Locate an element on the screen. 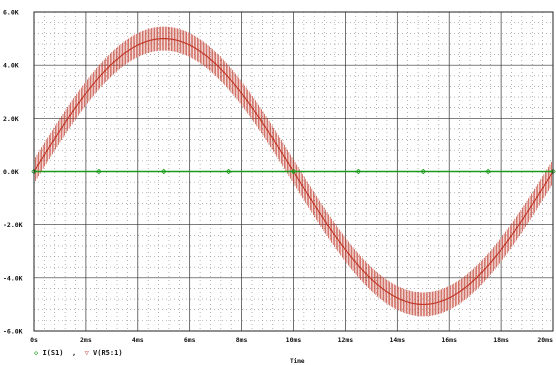  x-tick-label: 0s is located at coordinates (34, 340).